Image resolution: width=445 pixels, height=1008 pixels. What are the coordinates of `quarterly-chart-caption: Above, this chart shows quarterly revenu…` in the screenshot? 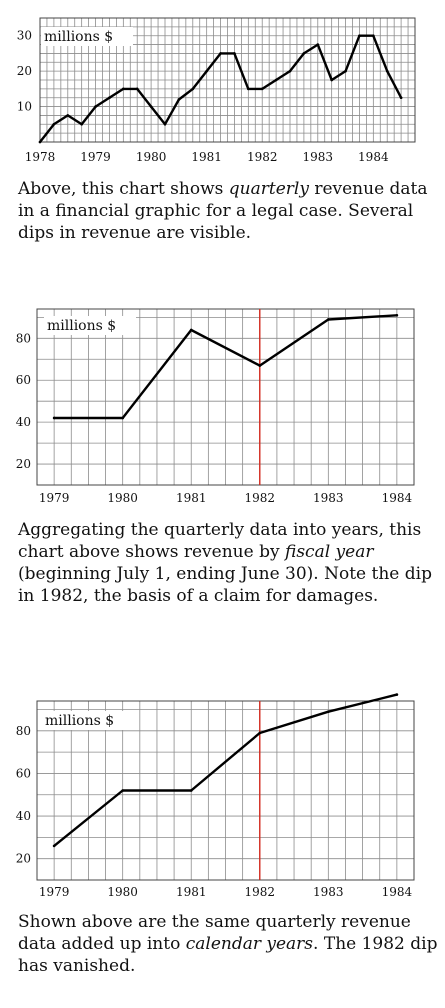 It's located at (228, 211).